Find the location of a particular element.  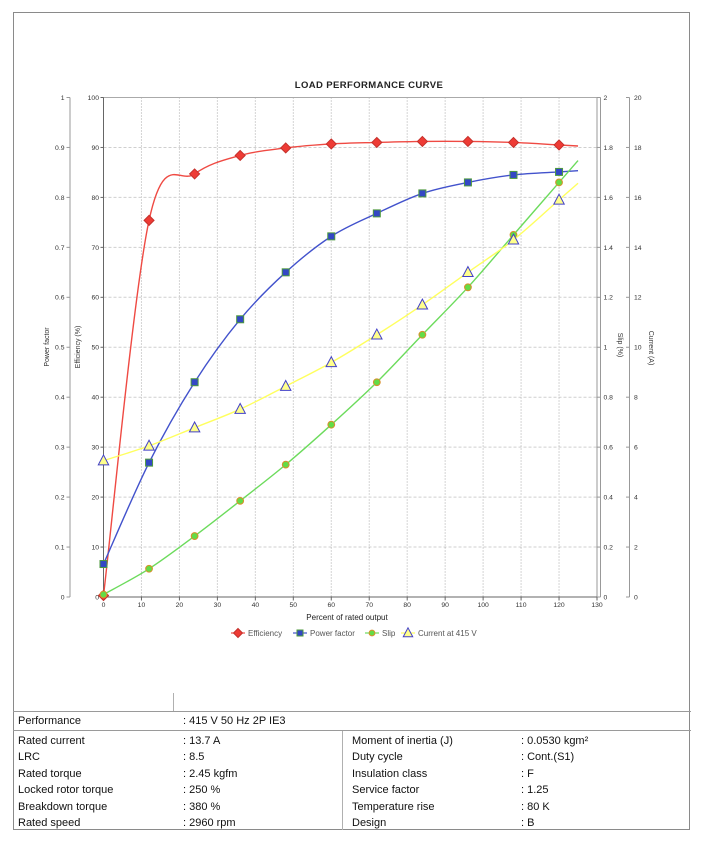

service-factor-value: : 1.25 is located at coordinates (535, 790).